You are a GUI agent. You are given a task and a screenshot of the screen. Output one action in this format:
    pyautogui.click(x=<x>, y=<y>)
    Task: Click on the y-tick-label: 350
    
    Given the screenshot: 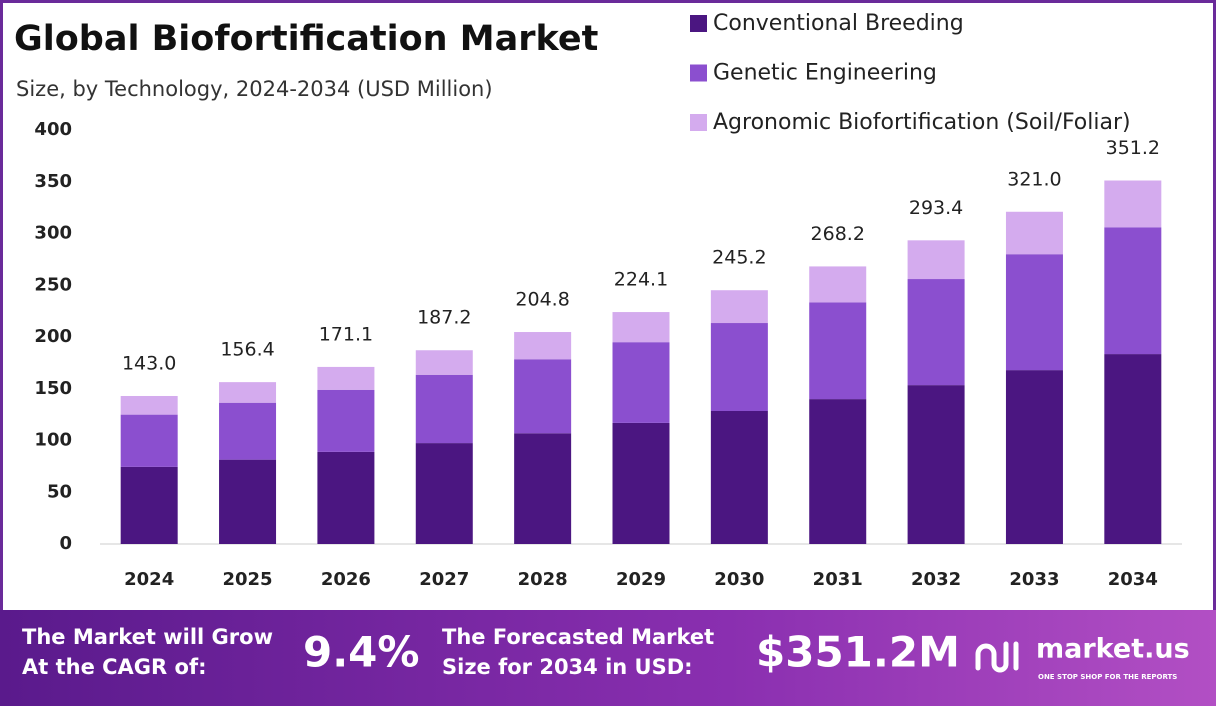 What is the action you would take?
    pyautogui.click(x=53, y=181)
    